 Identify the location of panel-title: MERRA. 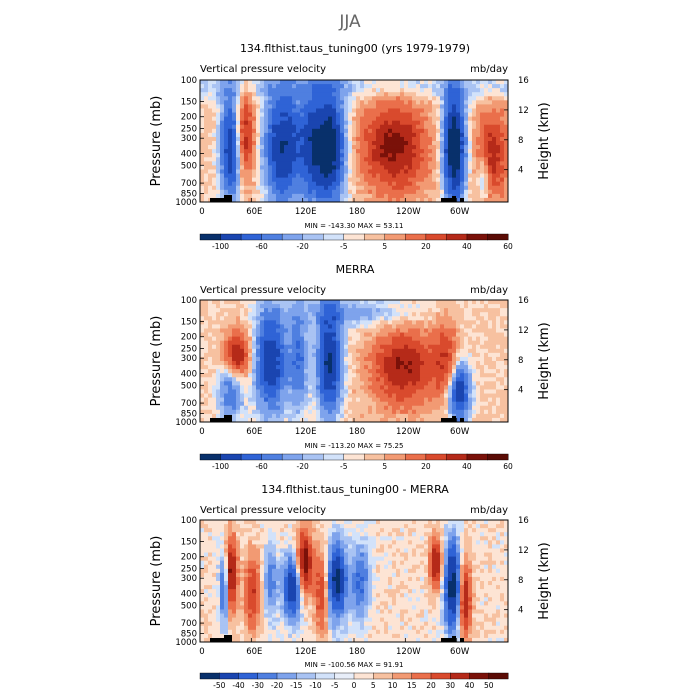
(355, 269).